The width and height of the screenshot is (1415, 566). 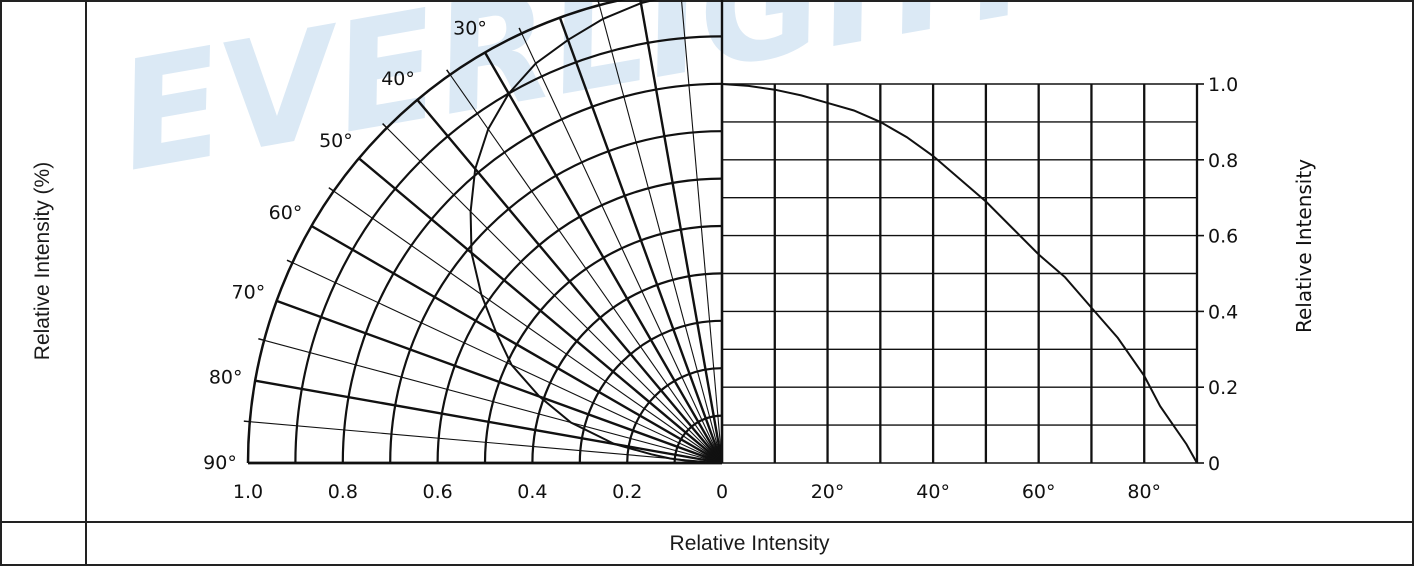 What do you see at coordinates (722, 492) in the screenshot?
I see `radial-tick-label: 0` at bounding box center [722, 492].